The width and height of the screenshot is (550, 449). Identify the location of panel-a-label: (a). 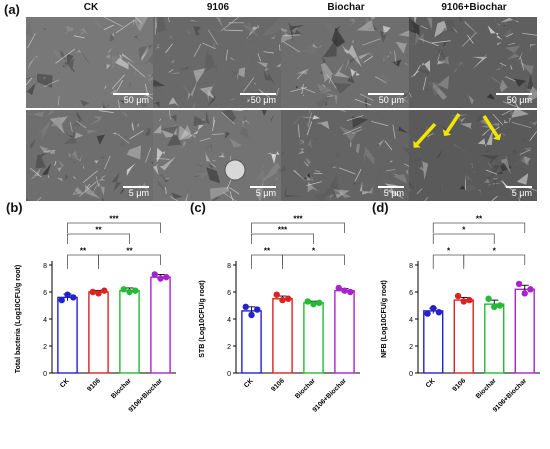
(12, 9).